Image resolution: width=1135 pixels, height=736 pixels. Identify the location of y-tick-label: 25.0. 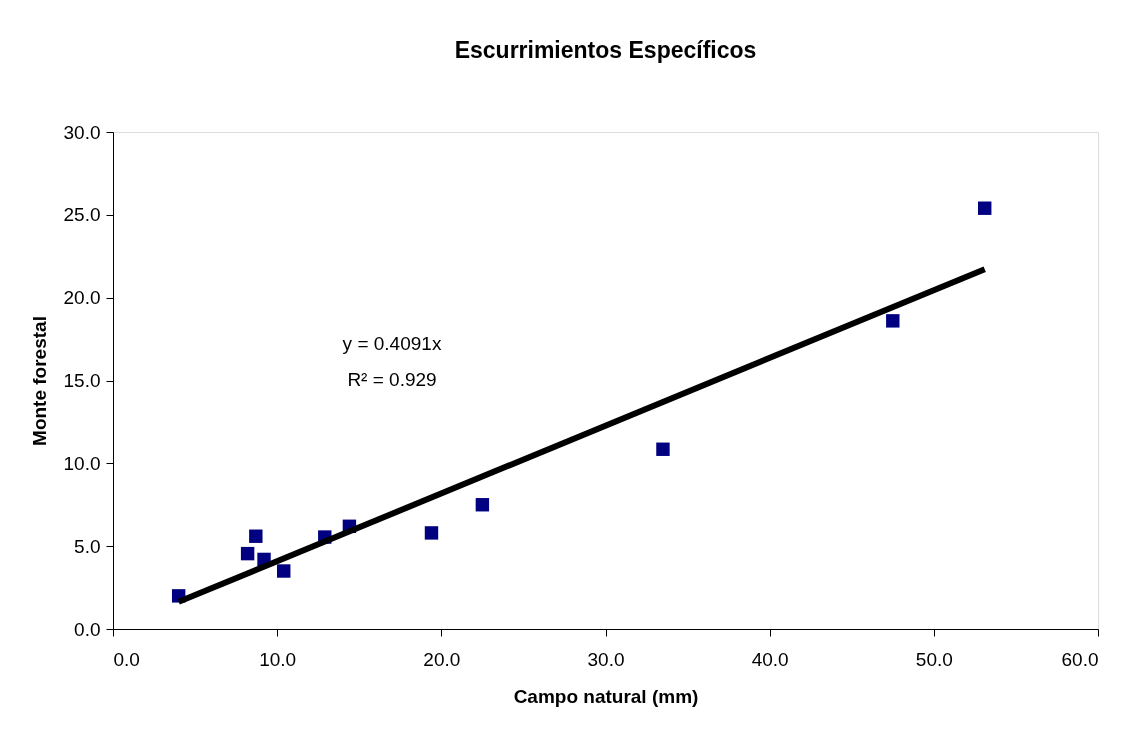
(82, 215).